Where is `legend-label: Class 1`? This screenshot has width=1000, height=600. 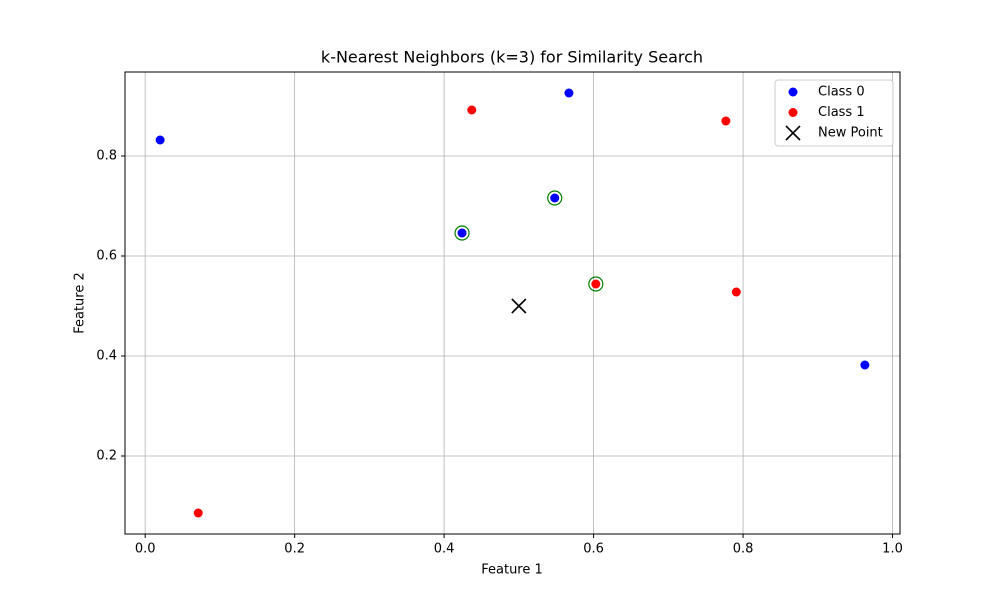 legend-label: Class 1 is located at coordinates (841, 112).